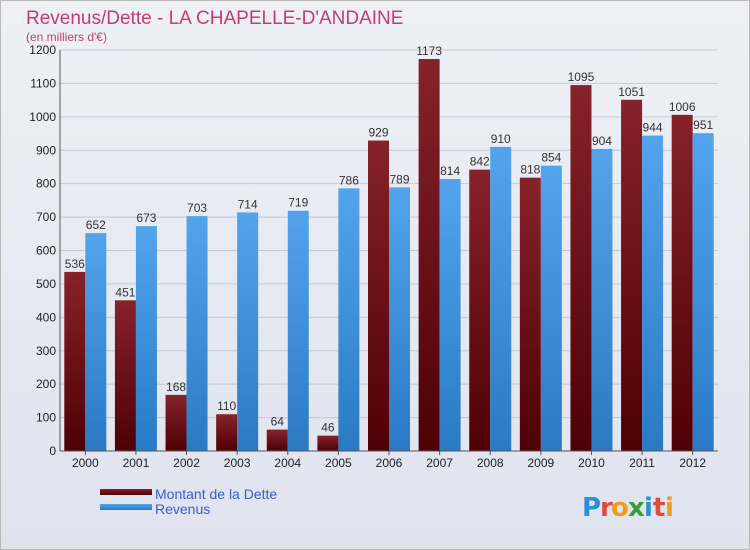  What do you see at coordinates (248, 204) in the screenshot?
I see `data-label-revenus: 714` at bounding box center [248, 204].